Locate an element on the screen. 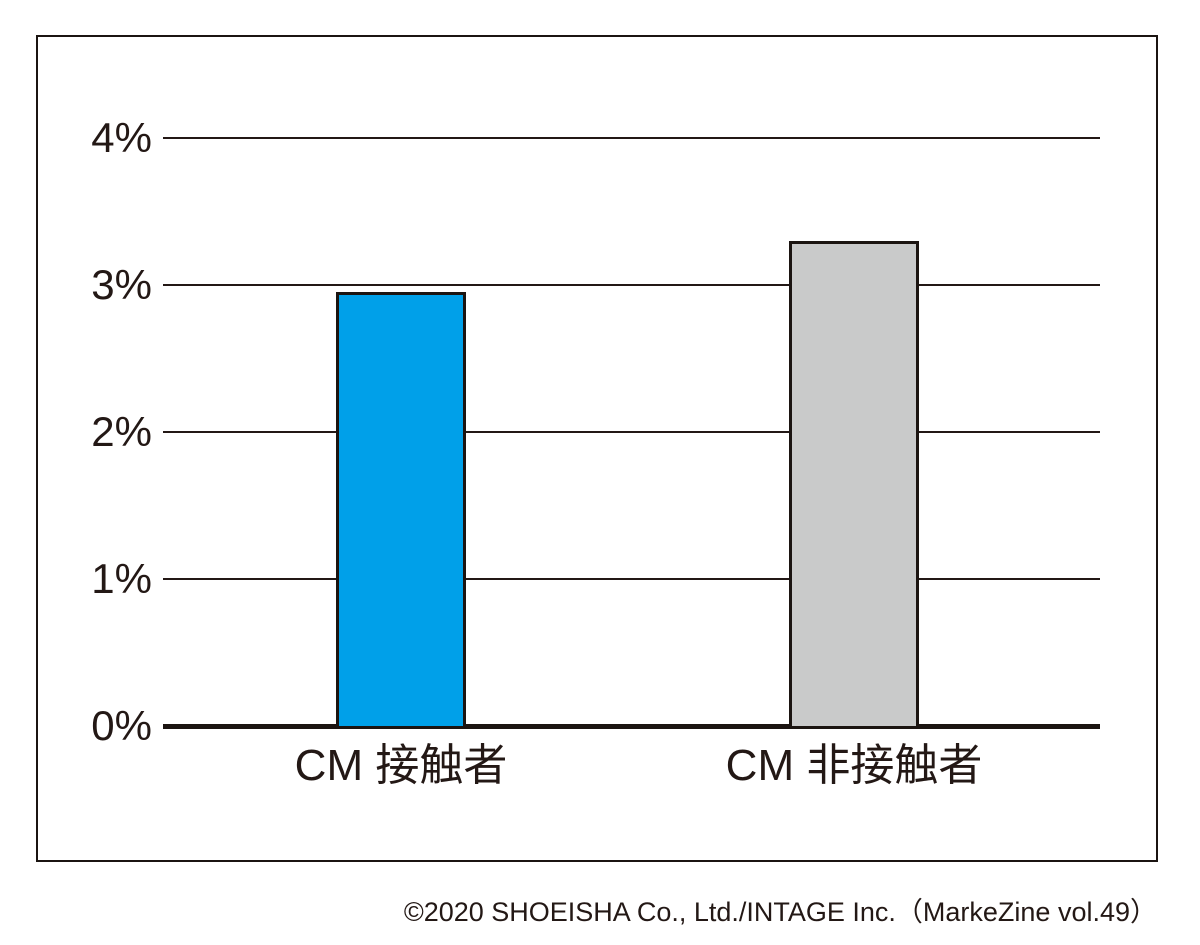  bar-cm-unexposed is located at coordinates (854, 483).